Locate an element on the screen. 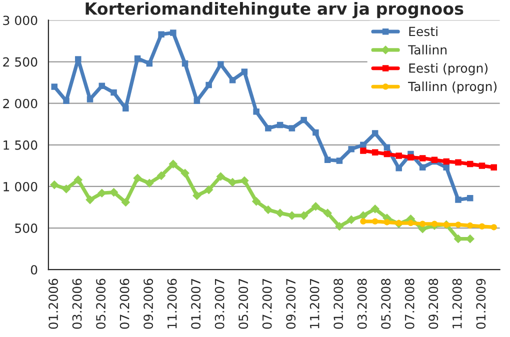 This screenshot has width=510, height=337. x-tick-label: 11.2006 is located at coordinates (172, 303).